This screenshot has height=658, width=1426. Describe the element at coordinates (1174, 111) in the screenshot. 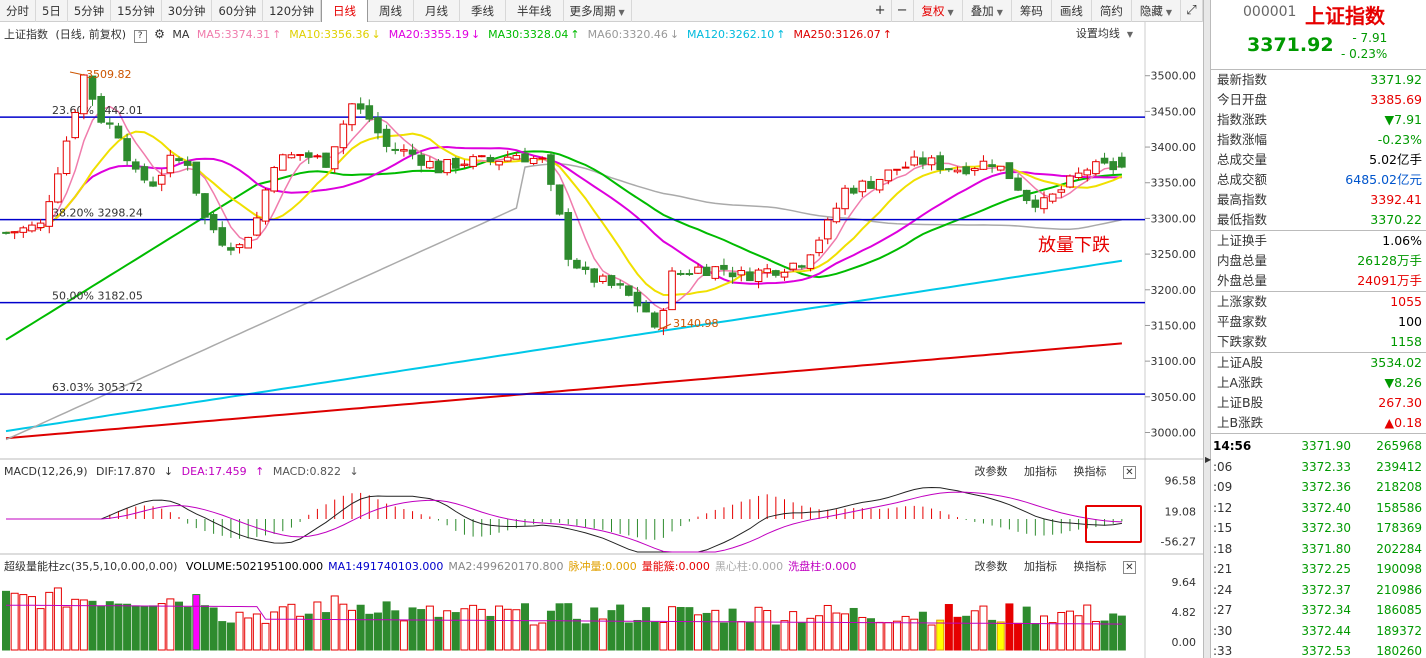

I see `y-tick-label: 3450.00` at that location.